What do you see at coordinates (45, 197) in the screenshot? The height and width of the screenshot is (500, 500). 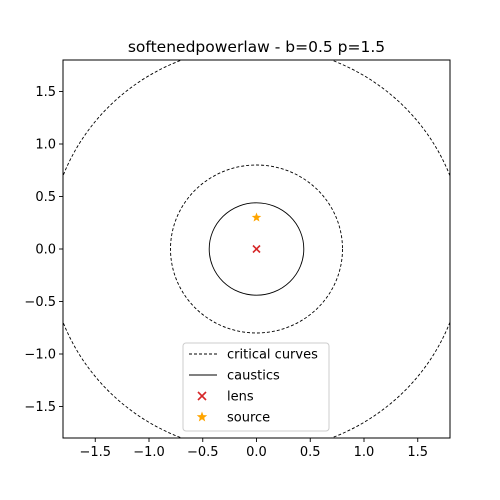 I see `y-tick-label: 0.5` at bounding box center [45, 197].